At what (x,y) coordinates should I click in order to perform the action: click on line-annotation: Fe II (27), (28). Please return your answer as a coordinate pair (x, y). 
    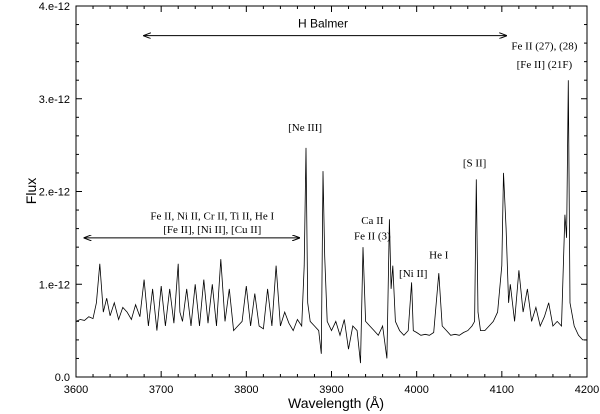
    Looking at the image, I should click on (544, 47).